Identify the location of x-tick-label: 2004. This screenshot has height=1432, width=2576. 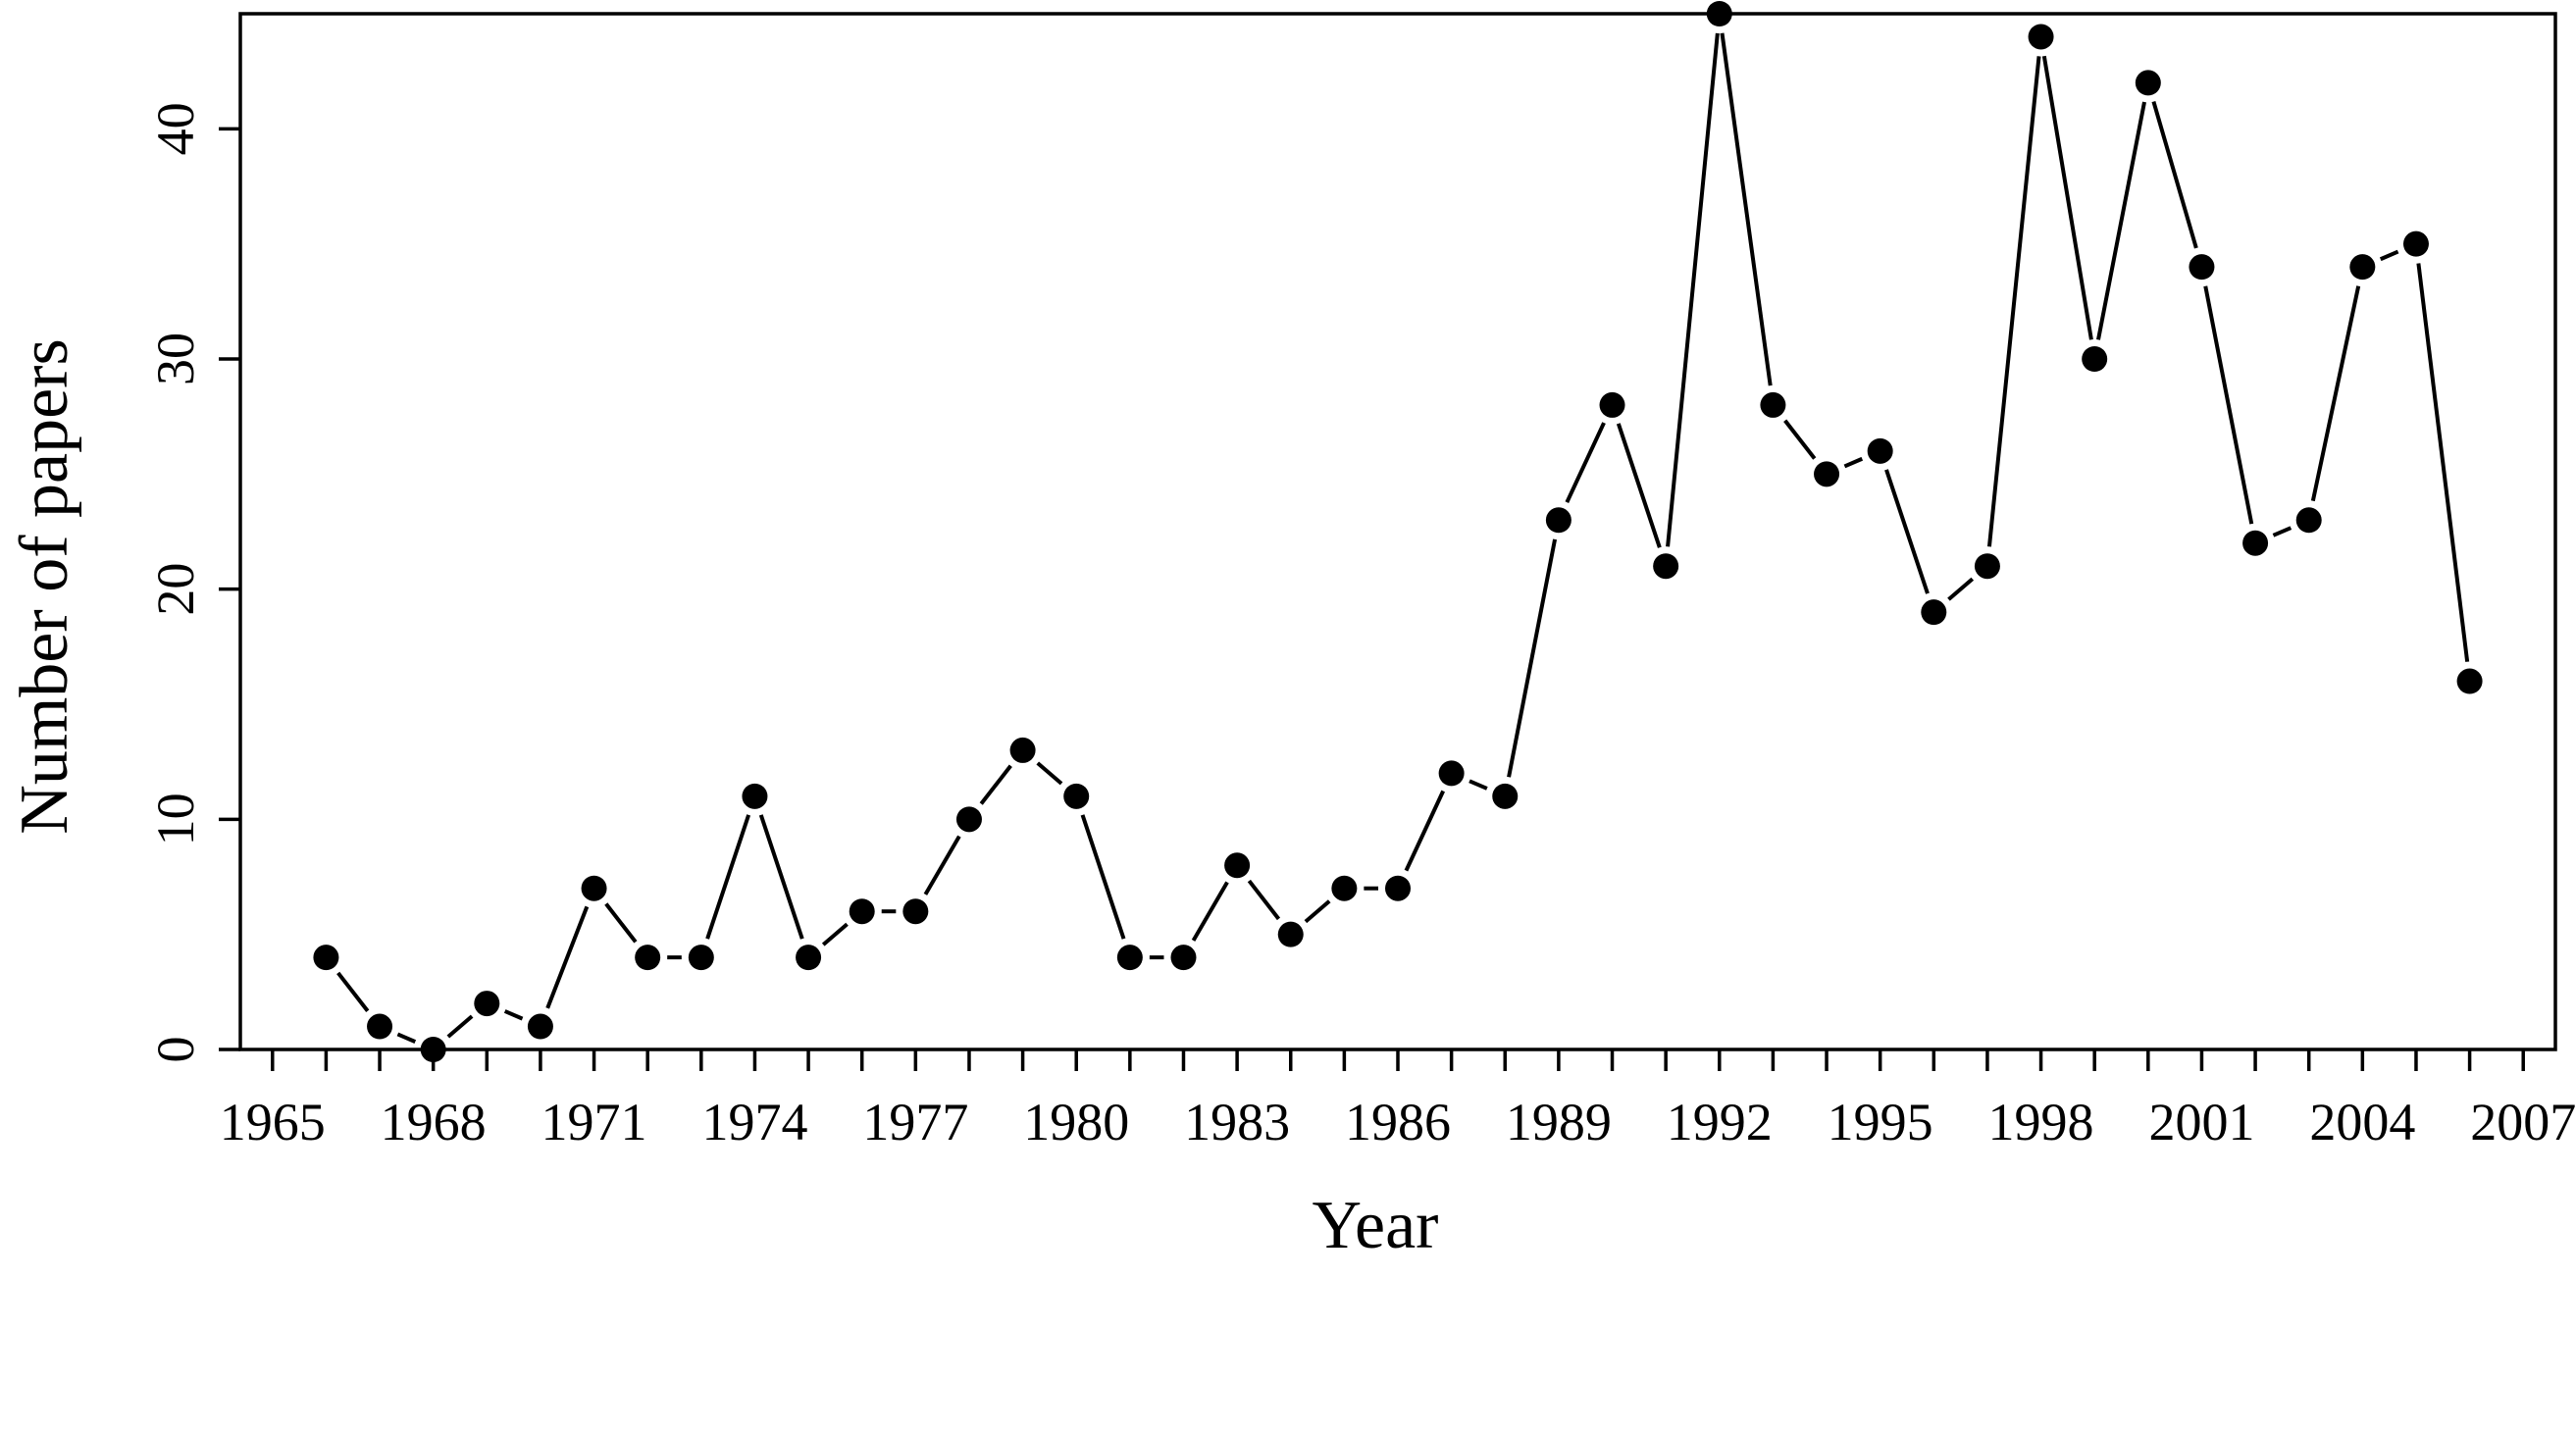
(2362, 1122).